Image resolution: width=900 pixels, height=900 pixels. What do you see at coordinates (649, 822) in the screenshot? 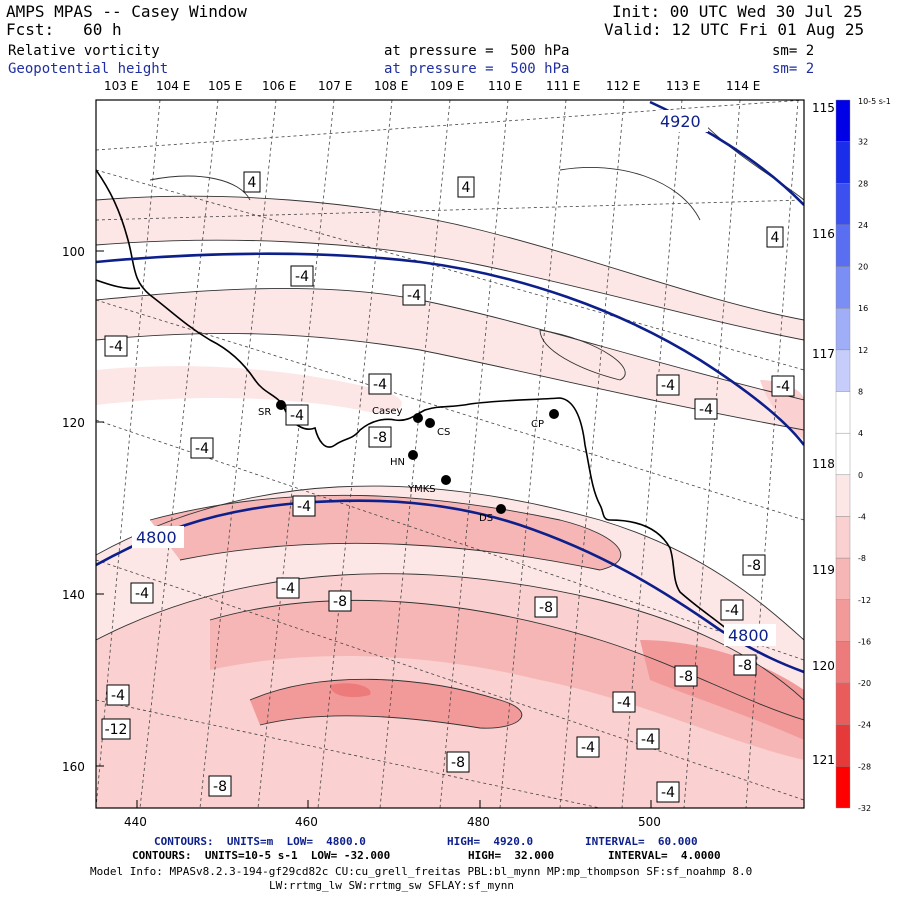
I see `bottom-tick-500: 500` at bounding box center [649, 822].